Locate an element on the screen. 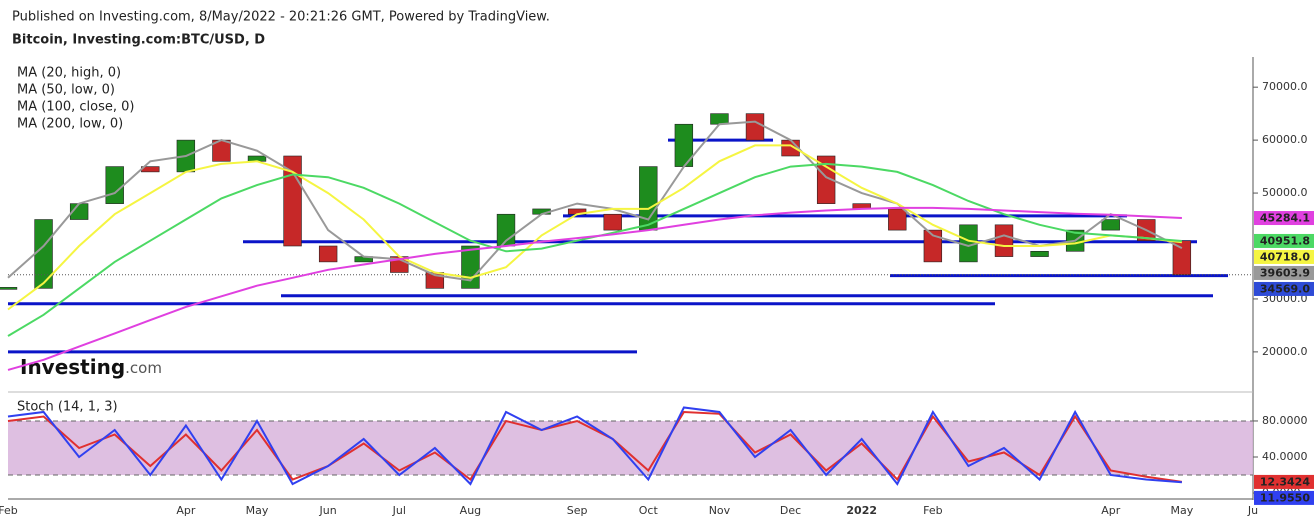 Image resolution: width=1316 pixels, height=523 pixels. logo-main: Investing is located at coordinates (72, 367).